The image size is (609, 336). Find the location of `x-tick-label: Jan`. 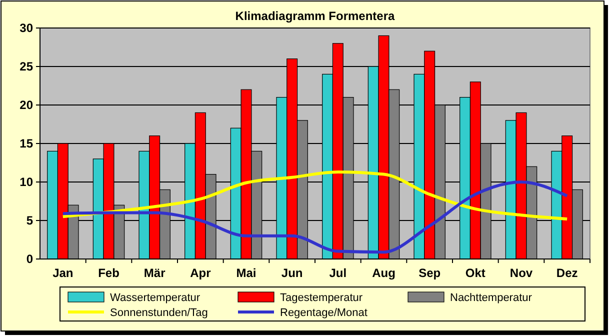

x-tick-label: Jan is located at coordinates (63, 273).